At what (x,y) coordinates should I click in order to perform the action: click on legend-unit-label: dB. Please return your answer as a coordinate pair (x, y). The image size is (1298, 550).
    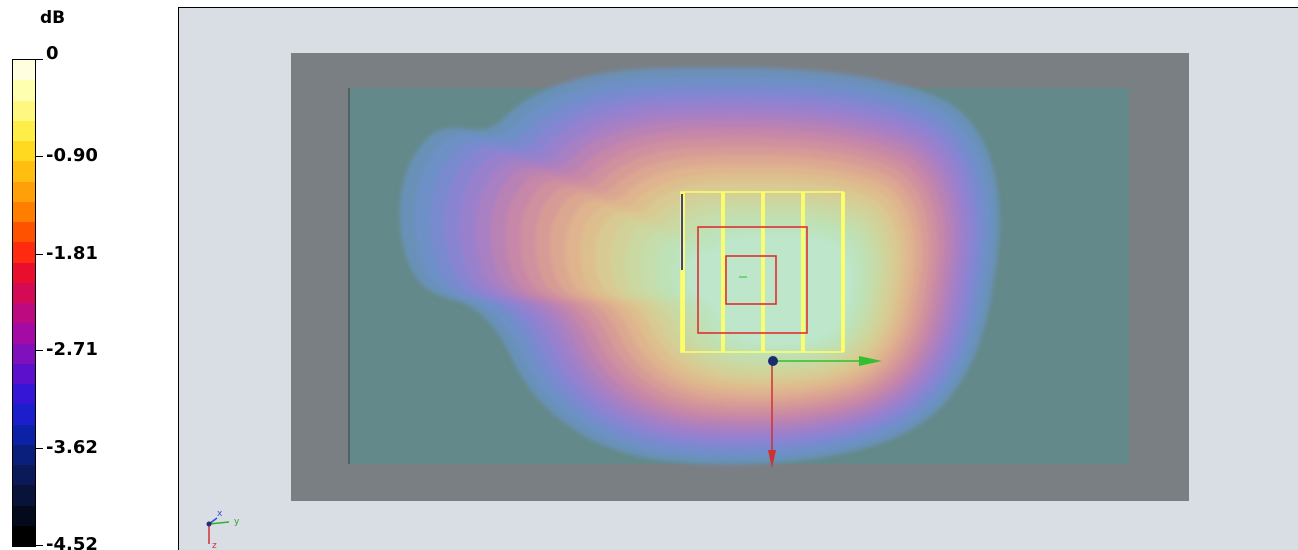
    Looking at the image, I should click on (53, 18).